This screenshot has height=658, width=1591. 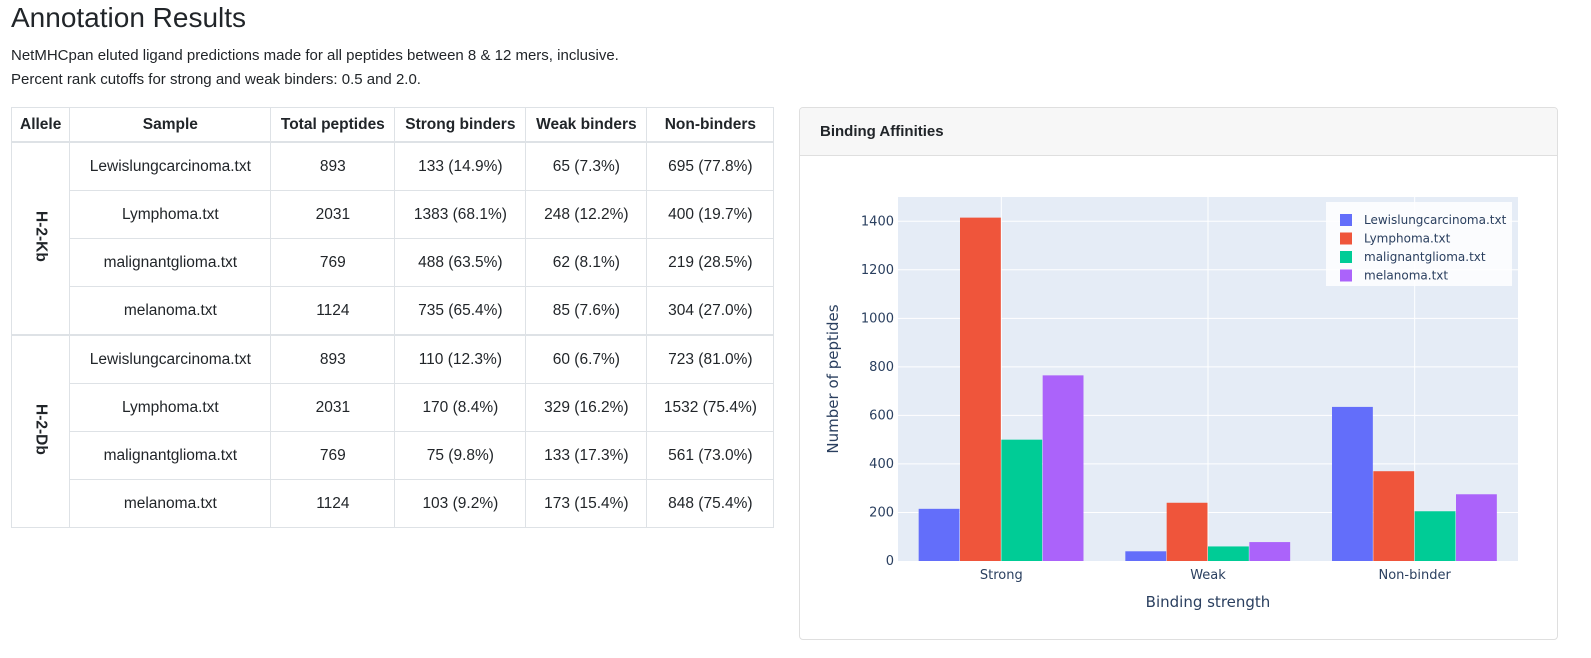 What do you see at coordinates (1178, 132) in the screenshot?
I see `card-header: Binding Affinities` at bounding box center [1178, 132].